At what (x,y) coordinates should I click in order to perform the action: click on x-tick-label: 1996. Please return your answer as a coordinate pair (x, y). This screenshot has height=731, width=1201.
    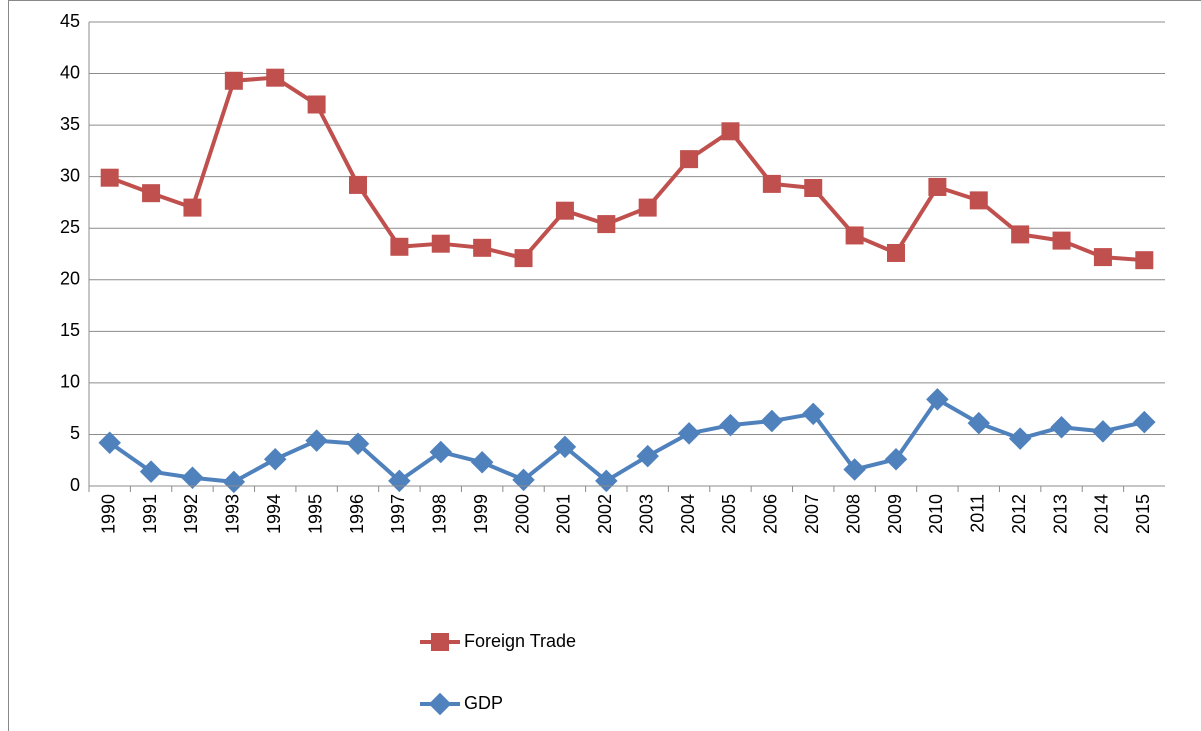
    Looking at the image, I should click on (357, 514).